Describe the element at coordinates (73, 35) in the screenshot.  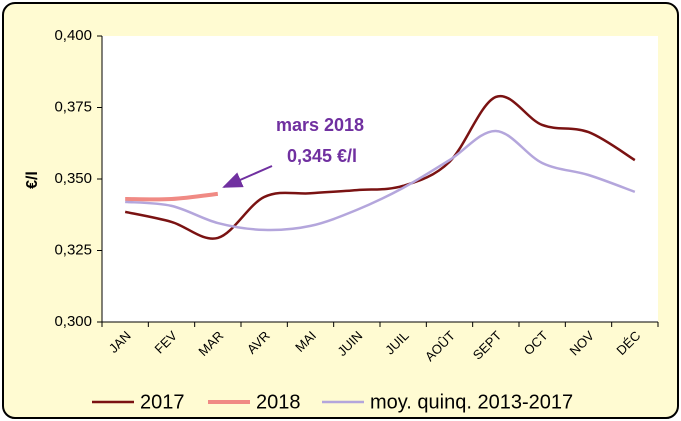
I see `y-tick-label: 0,400` at that location.